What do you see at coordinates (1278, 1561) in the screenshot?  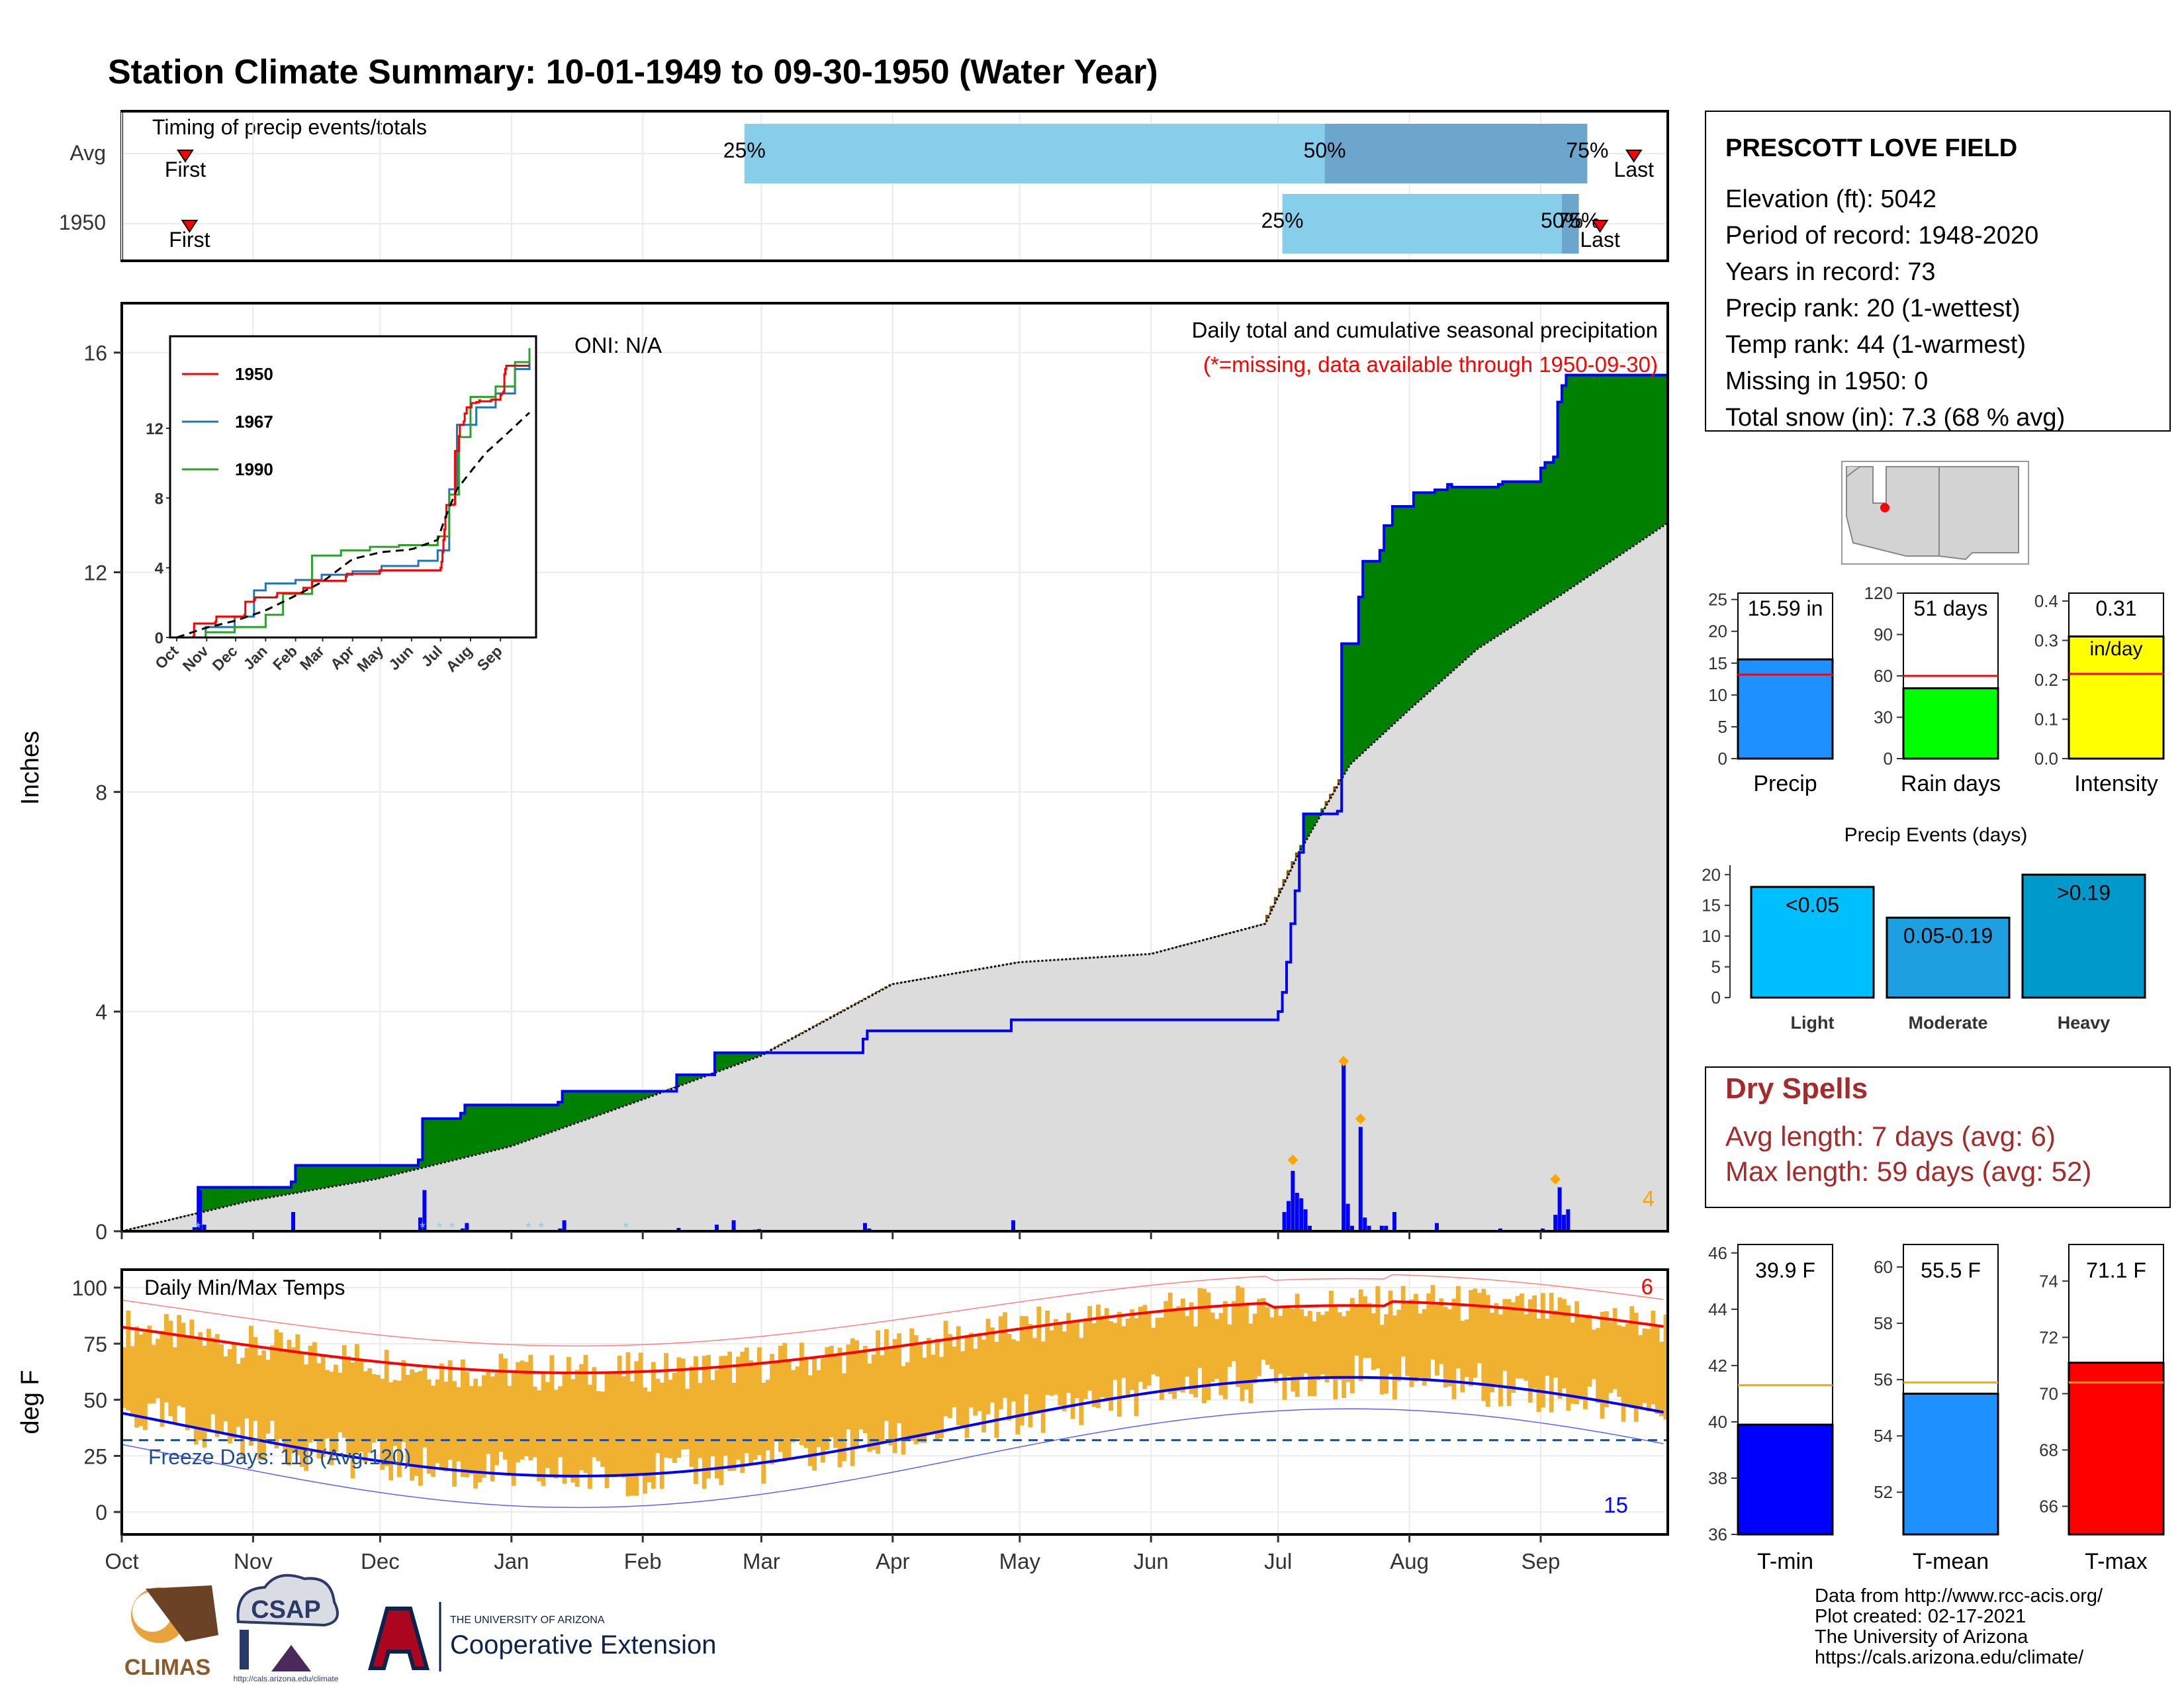 I see `month-tick-label: Jul` at bounding box center [1278, 1561].